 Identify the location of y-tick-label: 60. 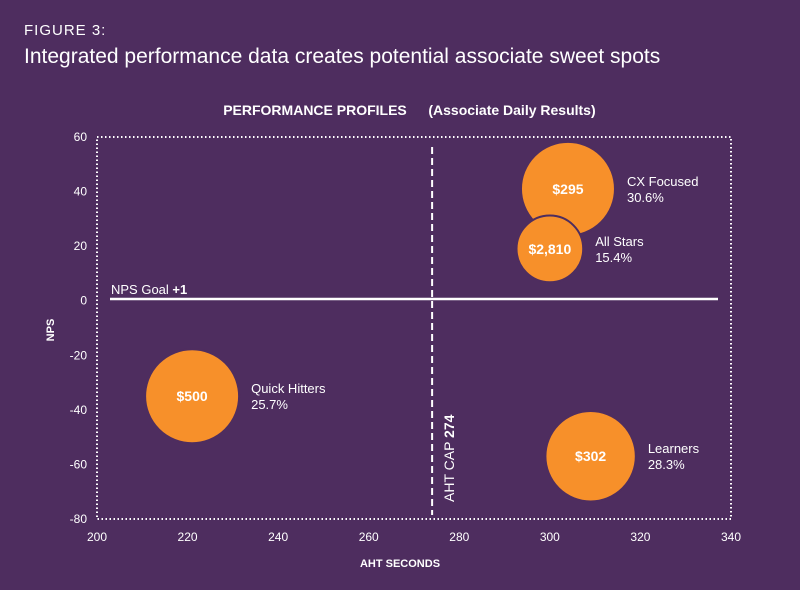
(81, 137).